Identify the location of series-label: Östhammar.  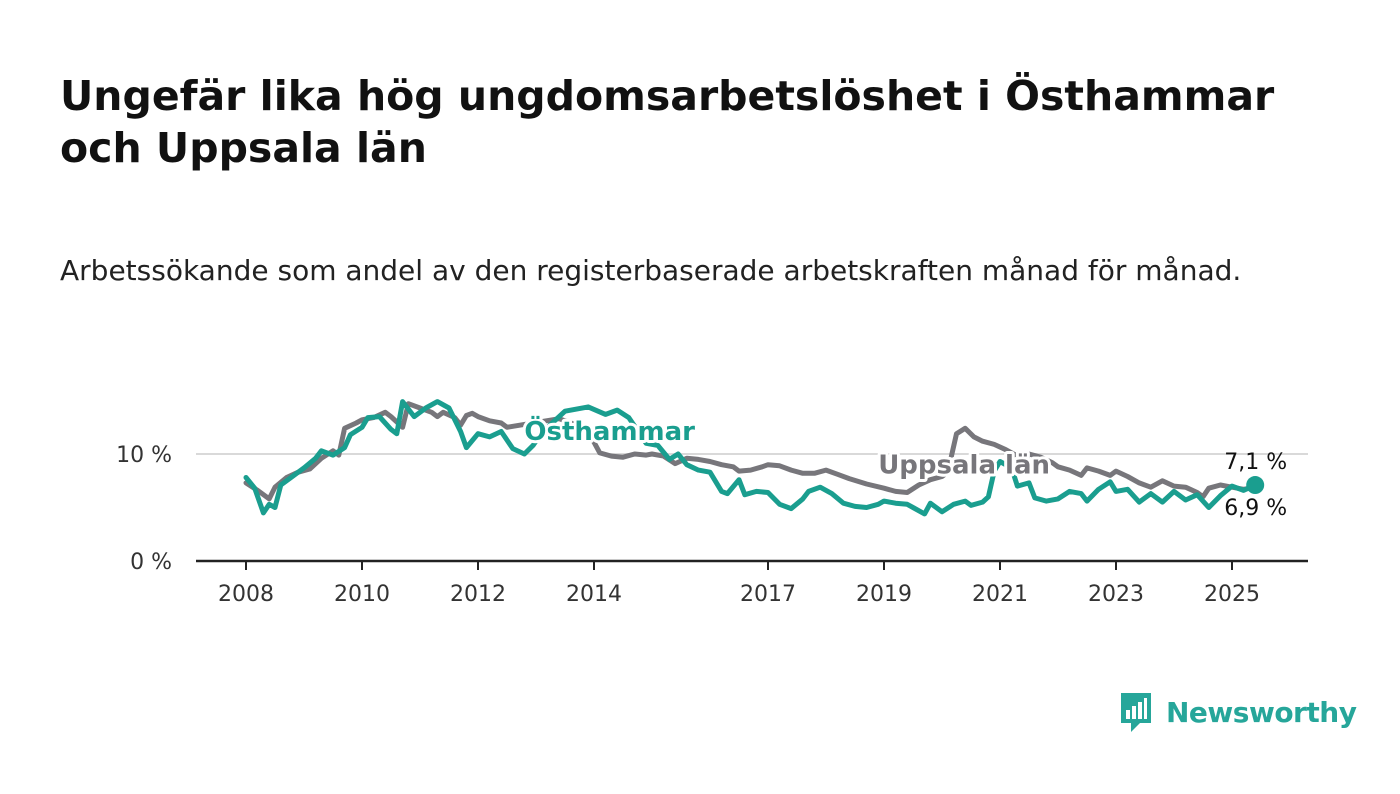
(609, 430).